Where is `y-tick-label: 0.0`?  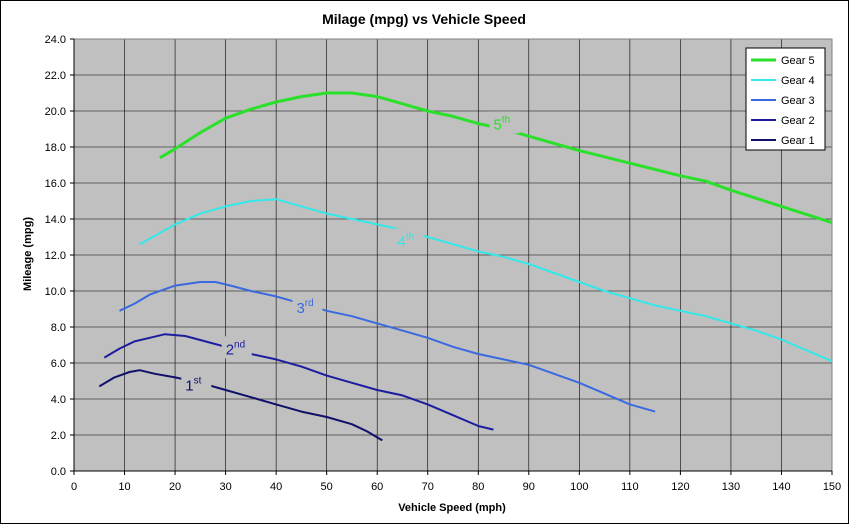 y-tick-label: 0.0 is located at coordinates (58, 472).